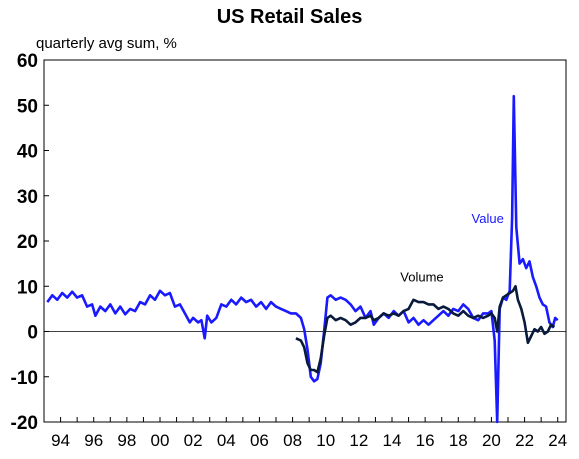  I want to click on y-tick-label: 50, so click(27, 106).